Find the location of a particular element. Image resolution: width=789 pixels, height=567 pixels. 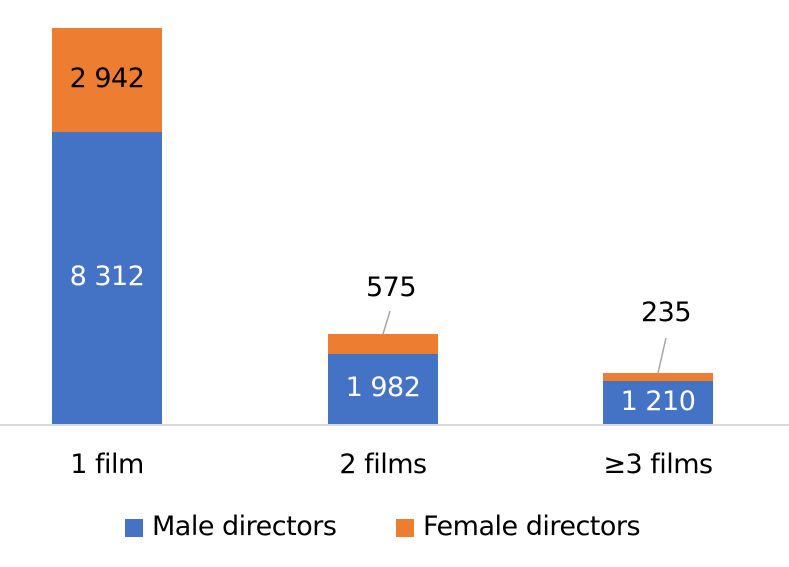

x-axis-line is located at coordinates (394, 425).